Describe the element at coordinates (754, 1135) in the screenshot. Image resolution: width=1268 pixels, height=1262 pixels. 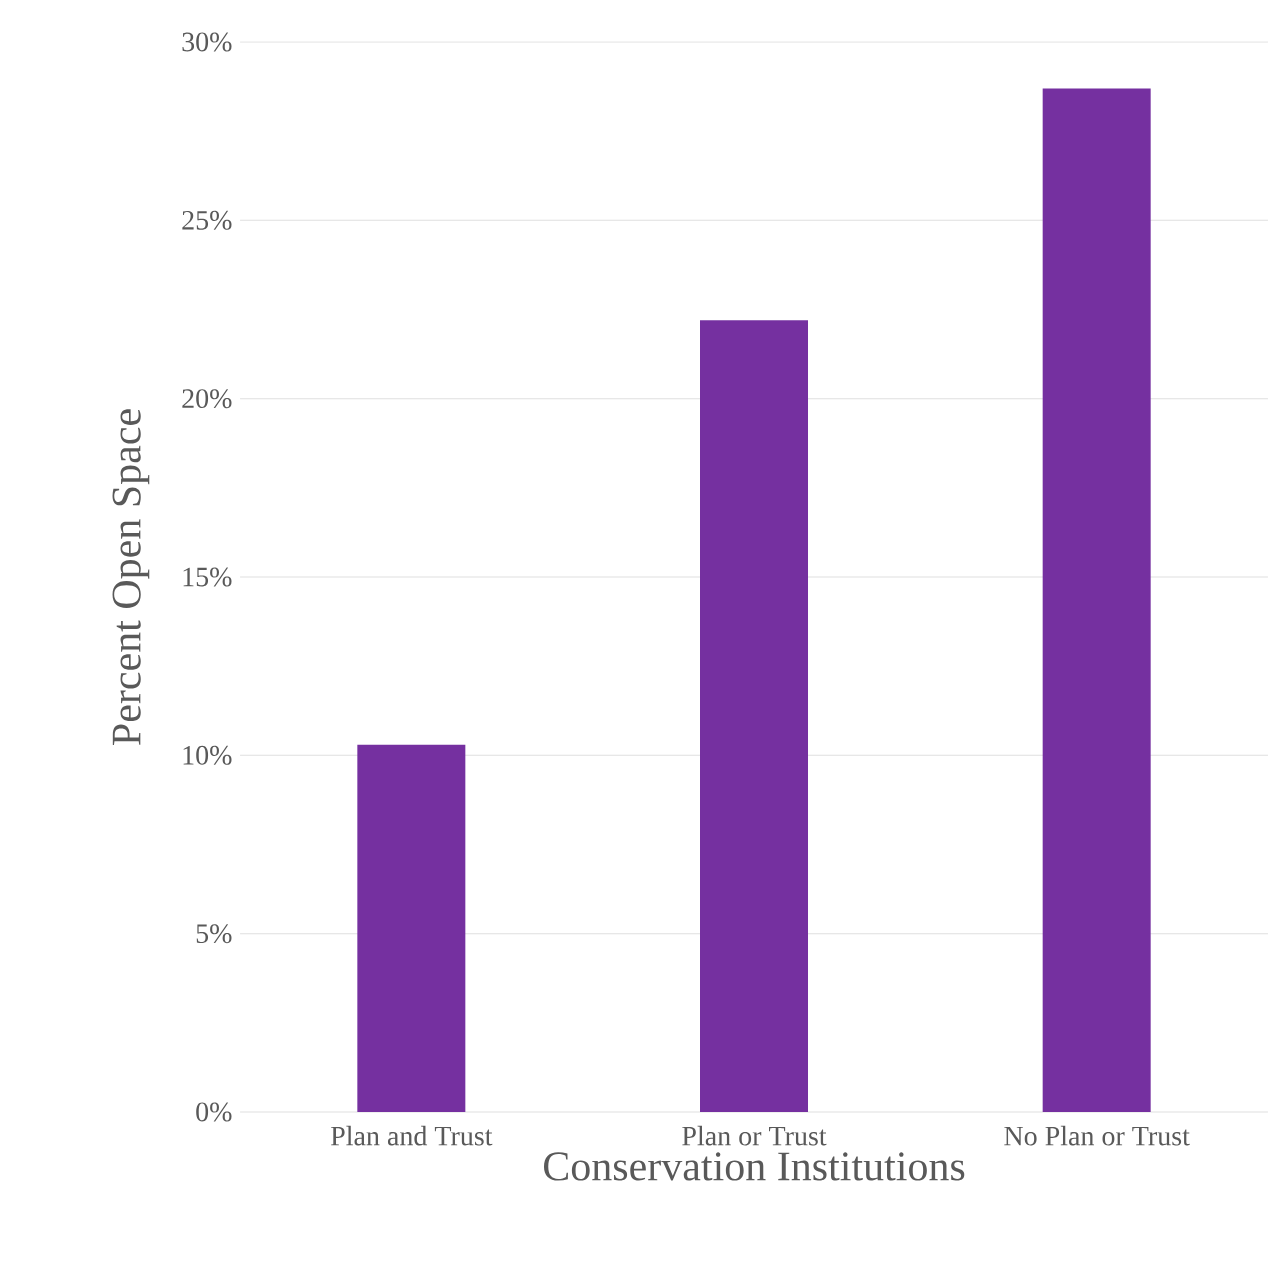
I see `x-tick-label: Plan or Trust` at that location.